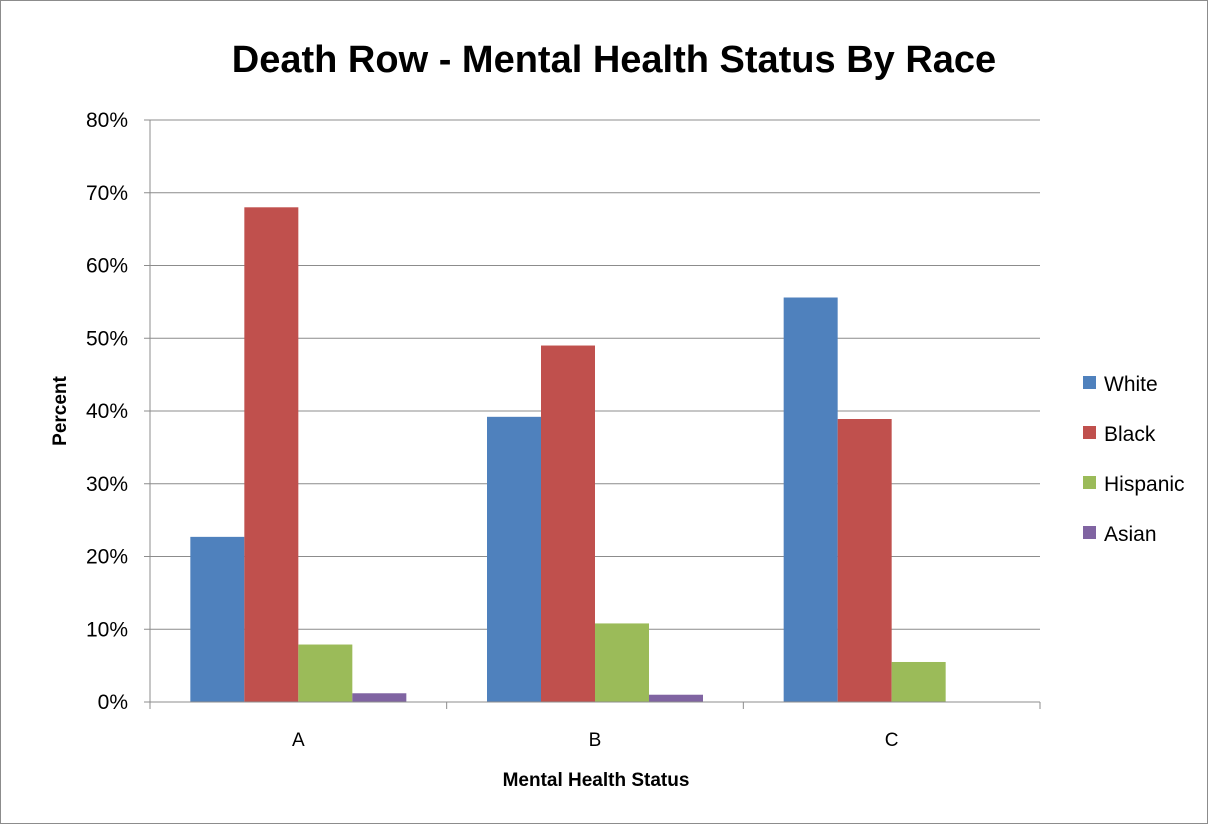  Describe the element at coordinates (325, 673) in the screenshot. I see `bar-hispanic-a` at that location.